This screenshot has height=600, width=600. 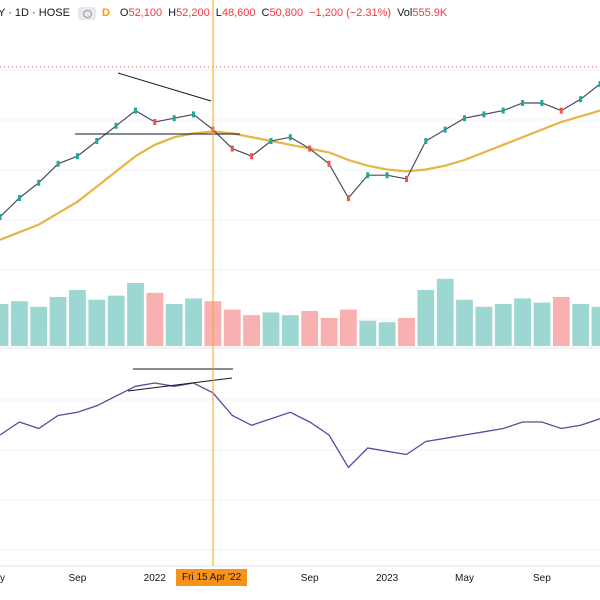 What do you see at coordinates (265, 13) in the screenshot?
I see `close-label: C` at bounding box center [265, 13].